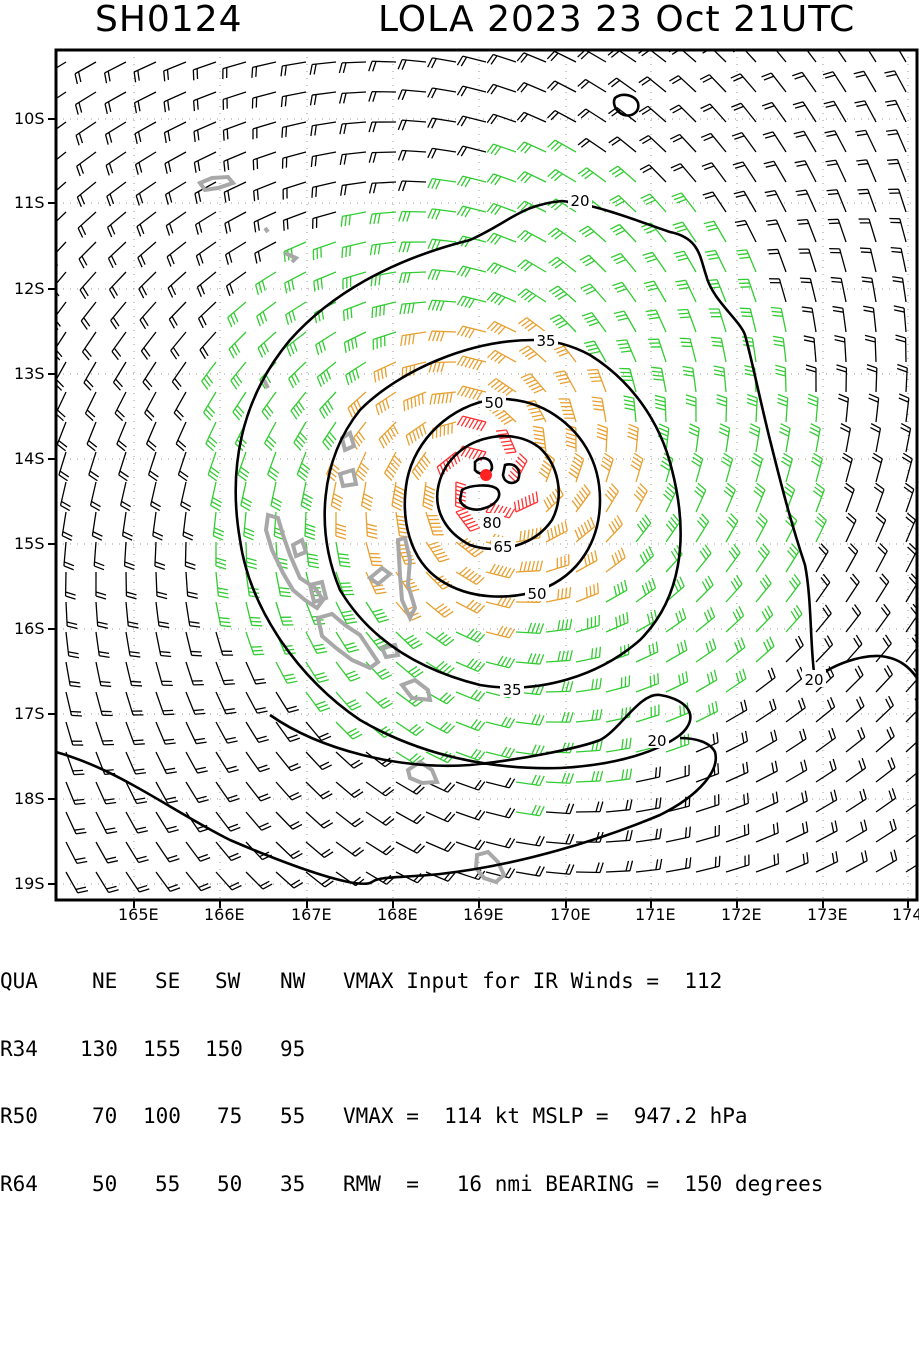 This screenshot has height=1353, width=919. I want to click on lon-label: 173E, so click(827, 914).